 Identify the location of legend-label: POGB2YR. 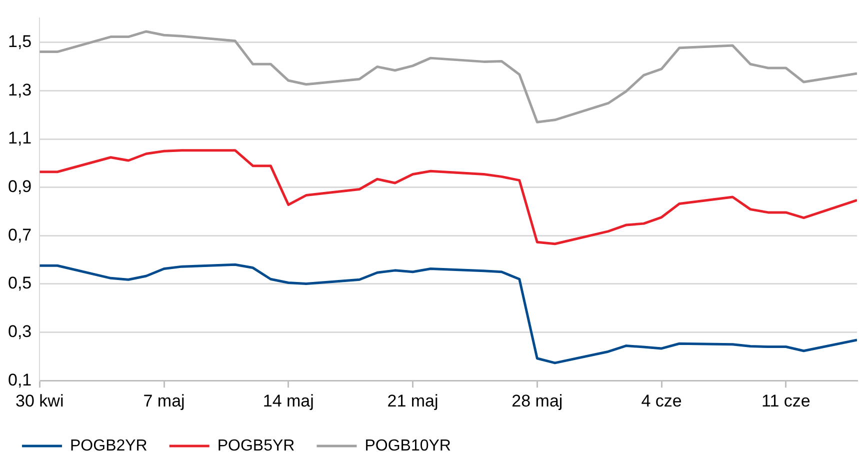
(109, 445).